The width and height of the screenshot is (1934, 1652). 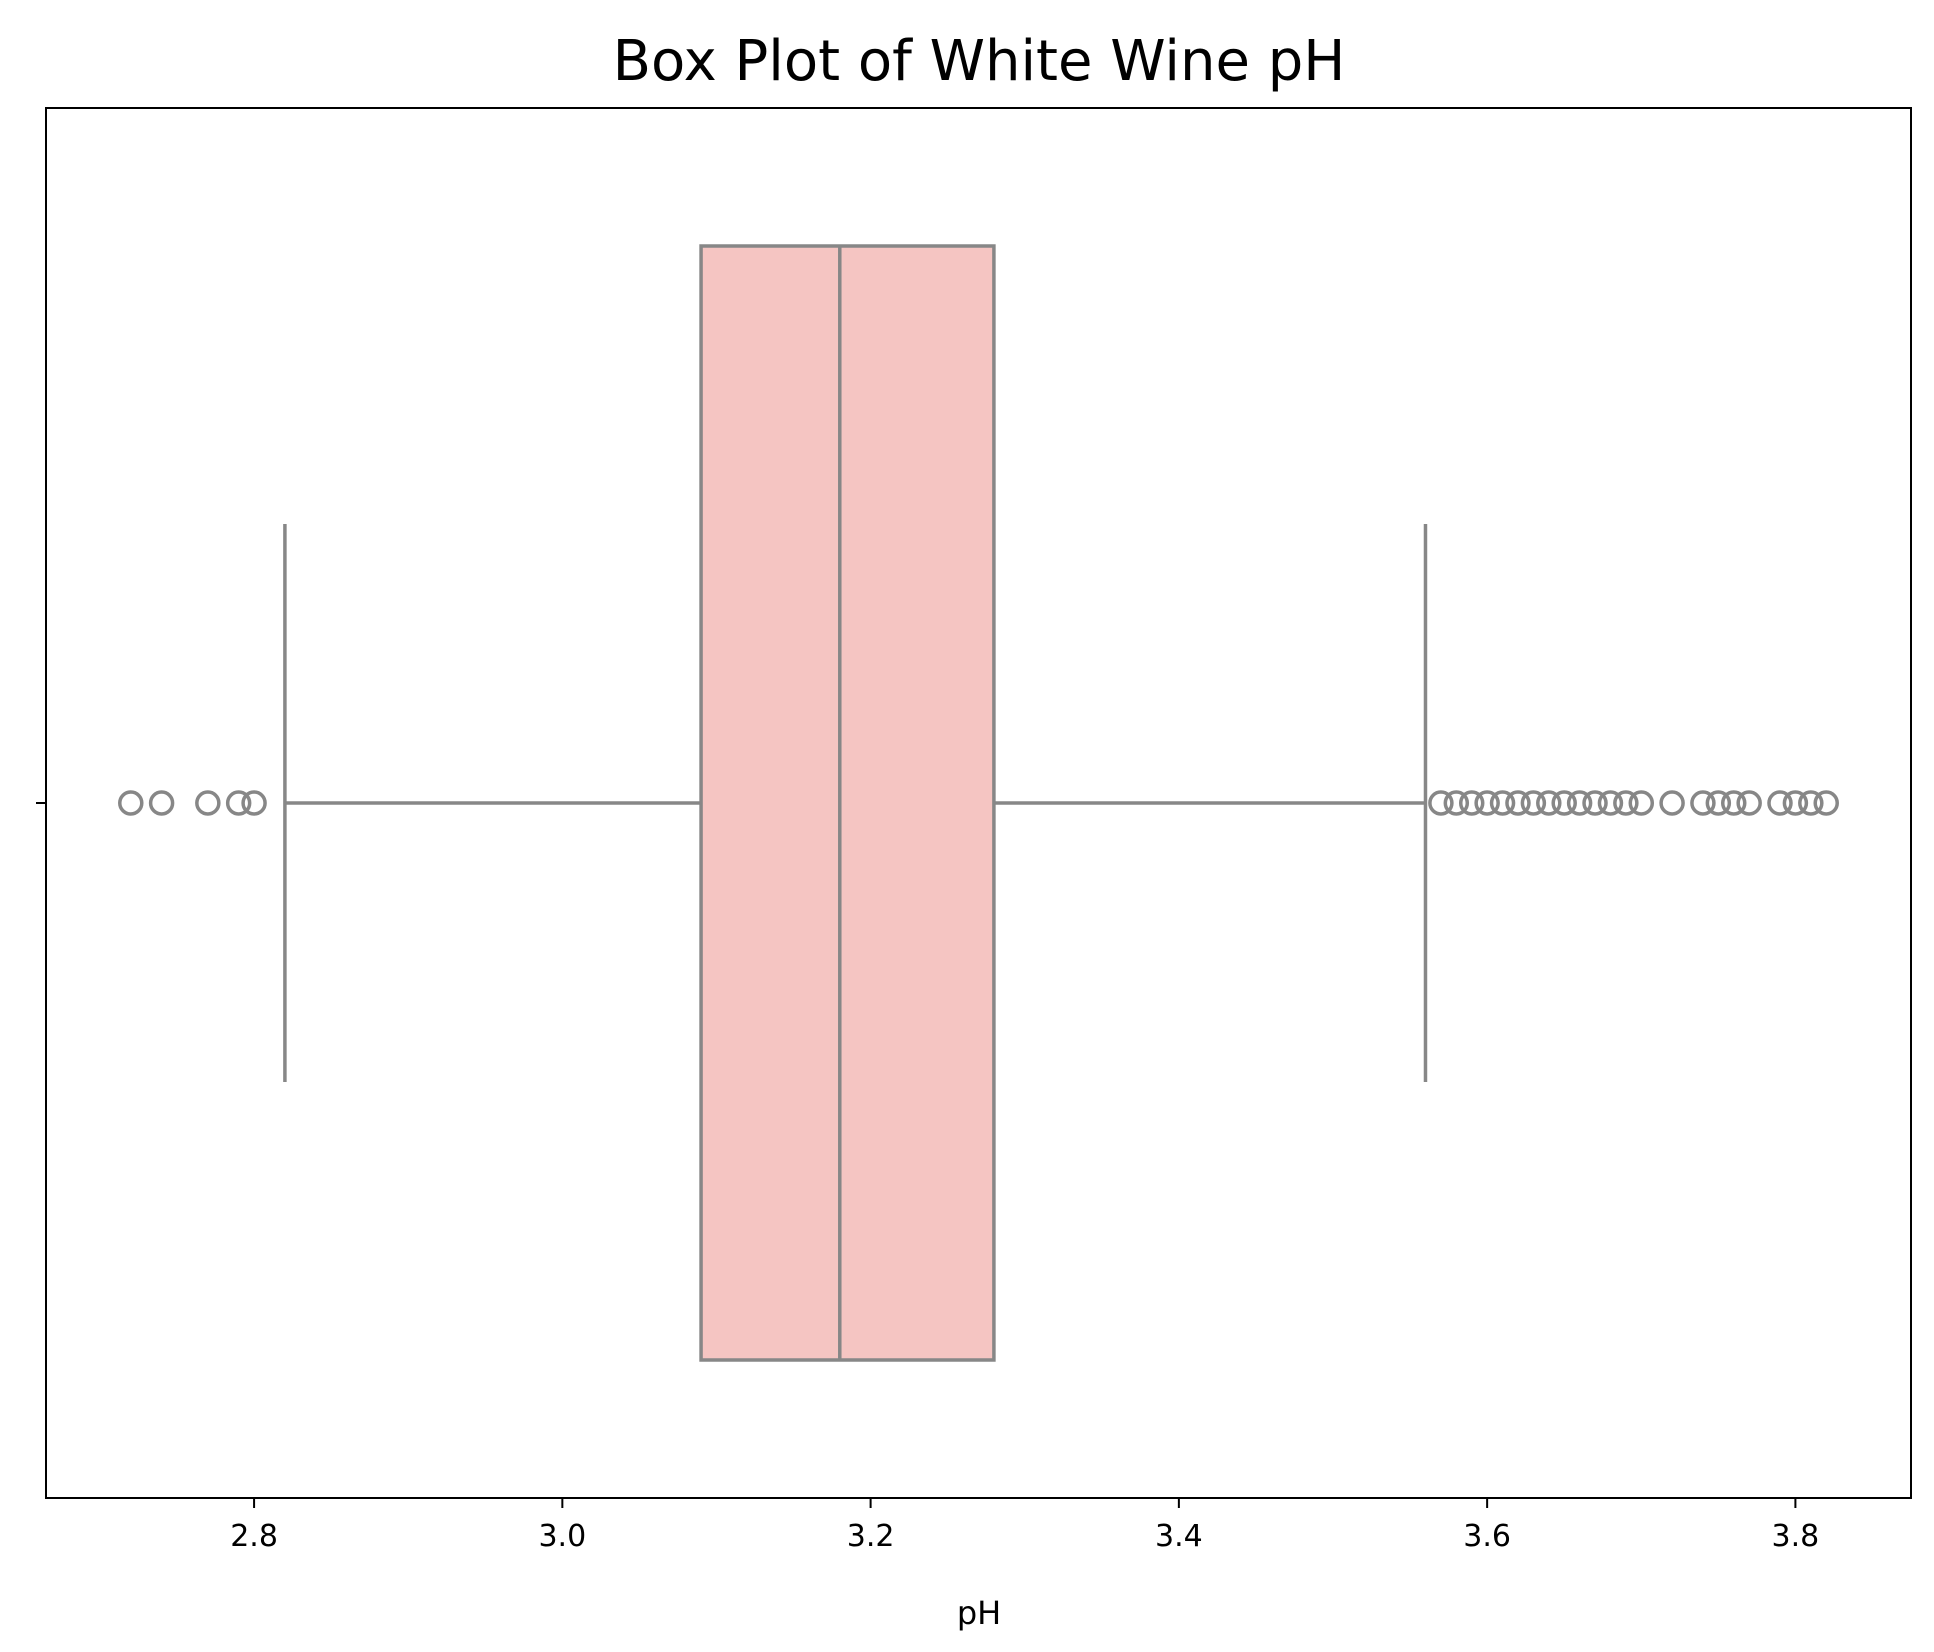 What do you see at coordinates (979, 61) in the screenshot?
I see `chart-title: Box Plot of White Wine pH` at bounding box center [979, 61].